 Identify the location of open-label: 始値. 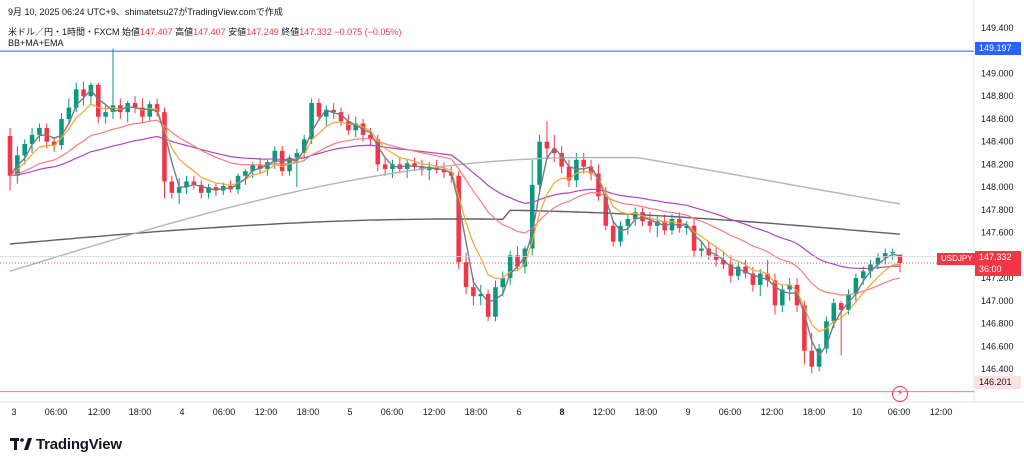
(131, 32).